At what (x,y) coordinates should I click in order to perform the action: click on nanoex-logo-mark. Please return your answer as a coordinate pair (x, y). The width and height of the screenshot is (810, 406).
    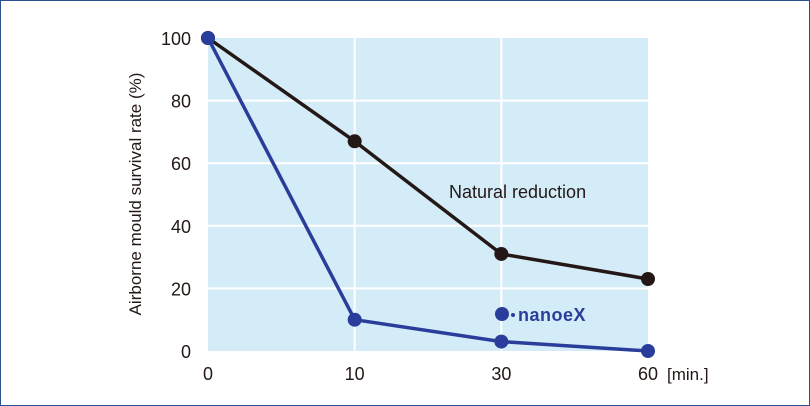
    Looking at the image, I should click on (502, 314).